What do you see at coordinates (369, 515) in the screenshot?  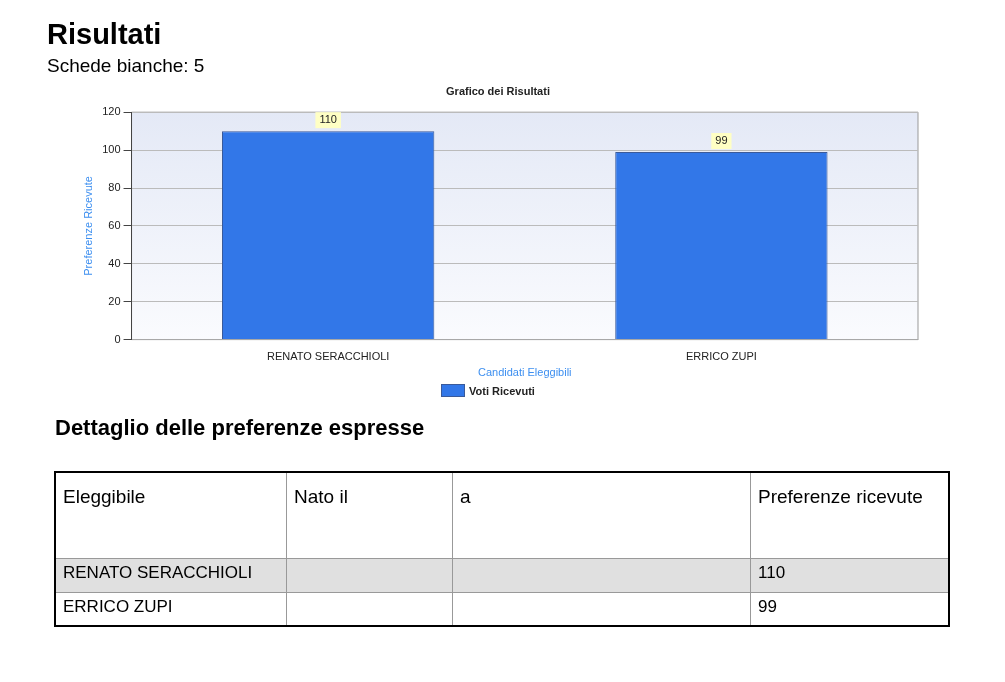 I see `category-label: Nato il` at bounding box center [369, 515].